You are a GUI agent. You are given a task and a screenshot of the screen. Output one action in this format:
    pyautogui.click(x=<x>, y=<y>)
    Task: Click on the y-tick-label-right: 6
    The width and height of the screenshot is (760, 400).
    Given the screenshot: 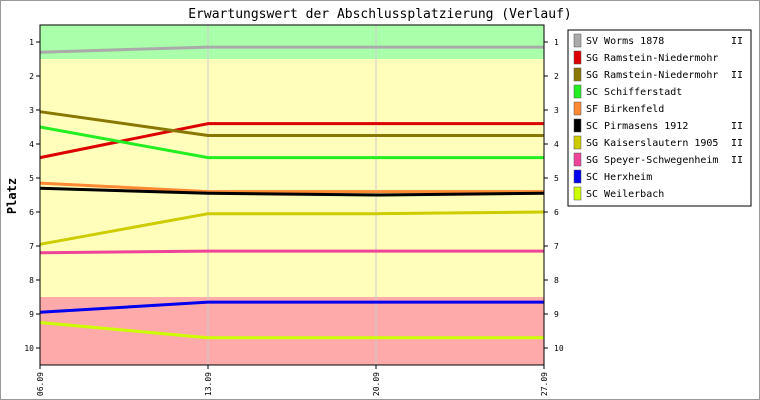 What is the action you would take?
    pyautogui.click(x=556, y=212)
    